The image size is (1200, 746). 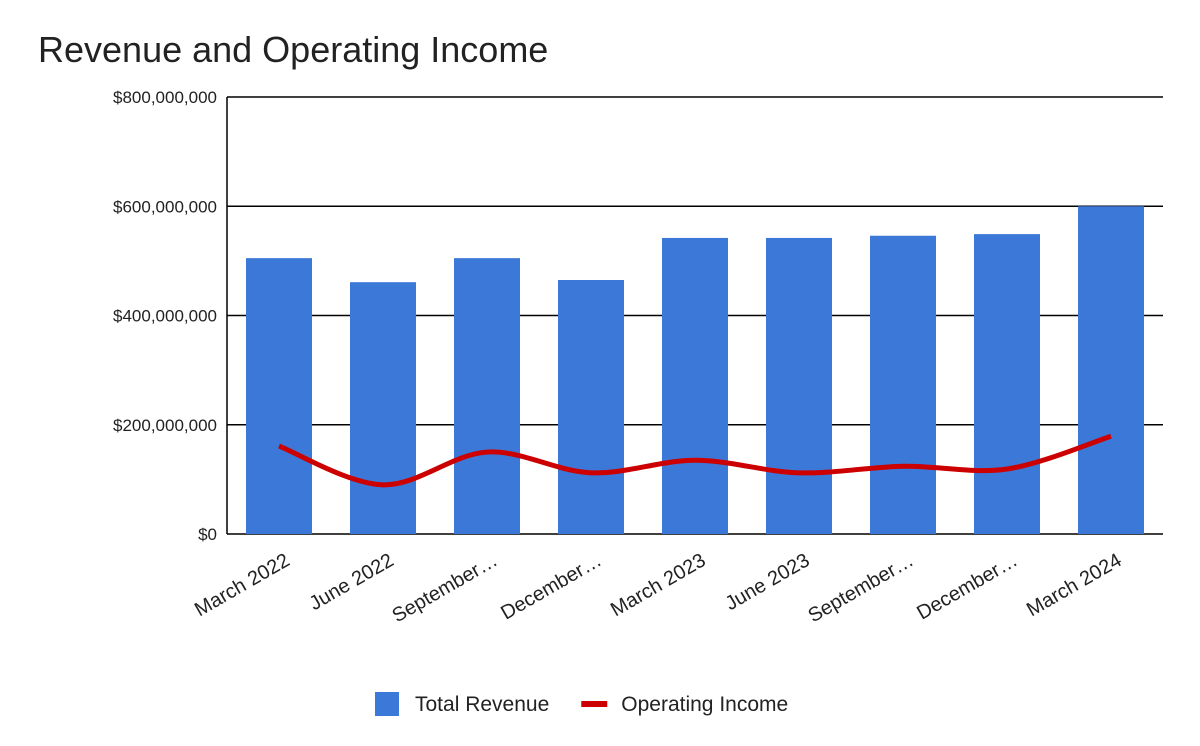 I want to click on x-tick-label: March 2023, so click(x=658, y=585).